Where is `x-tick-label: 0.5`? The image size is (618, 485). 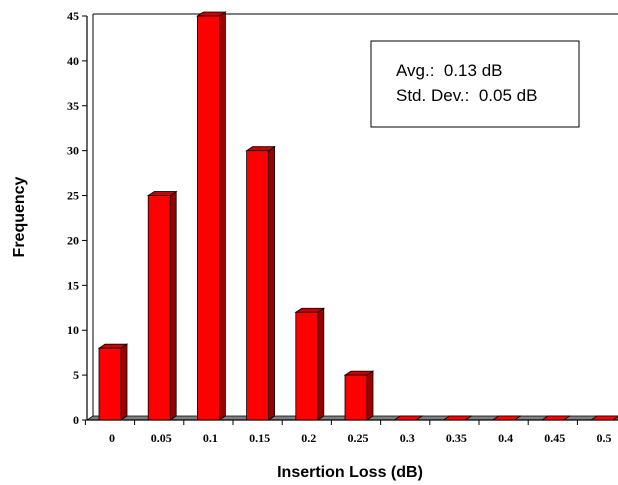
x-tick-label: 0.5 is located at coordinates (604, 438).